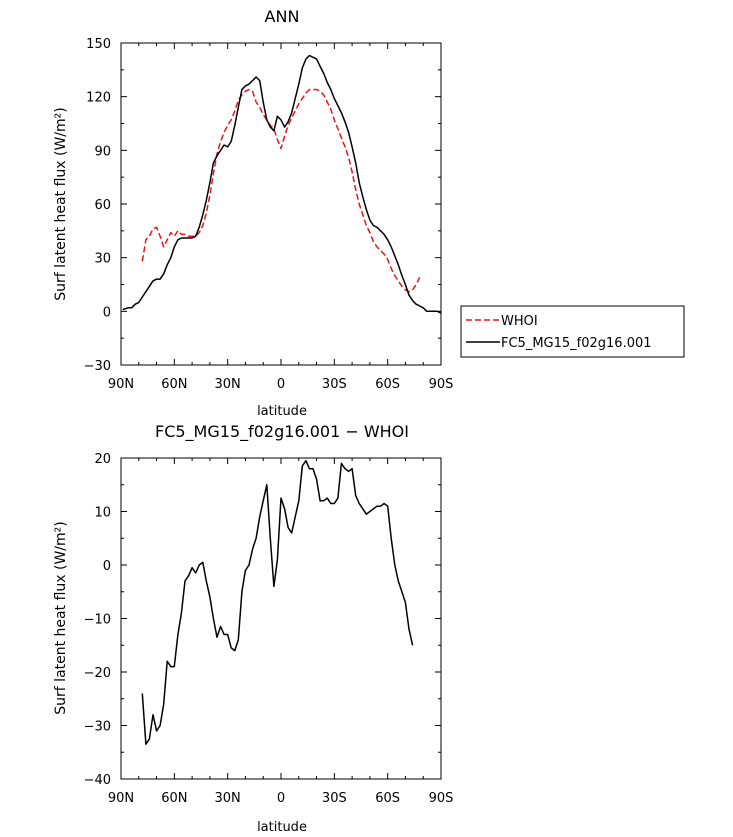  I want to click on top-x-tick-label: 90N, so click(121, 384).